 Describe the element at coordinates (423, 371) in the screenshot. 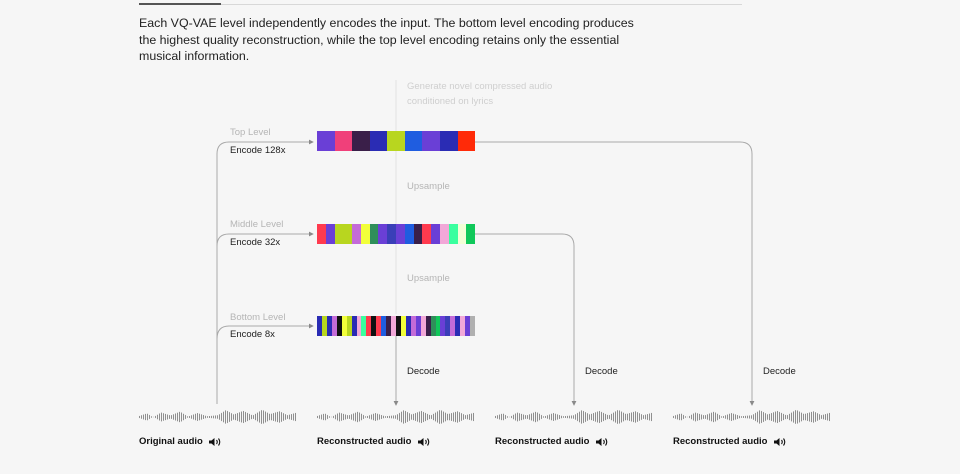

I see `decode-label-bottom: Decode` at that location.